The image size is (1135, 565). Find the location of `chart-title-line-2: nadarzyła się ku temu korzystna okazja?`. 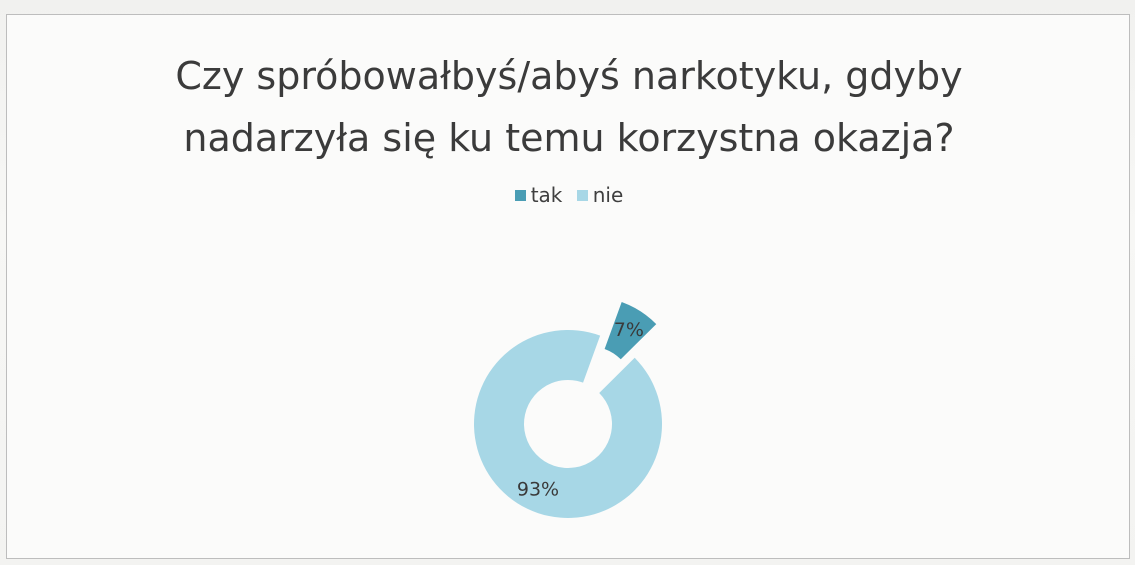

chart-title-line-2: nadarzyła się ku temu korzystna okazja? is located at coordinates (569, 138).